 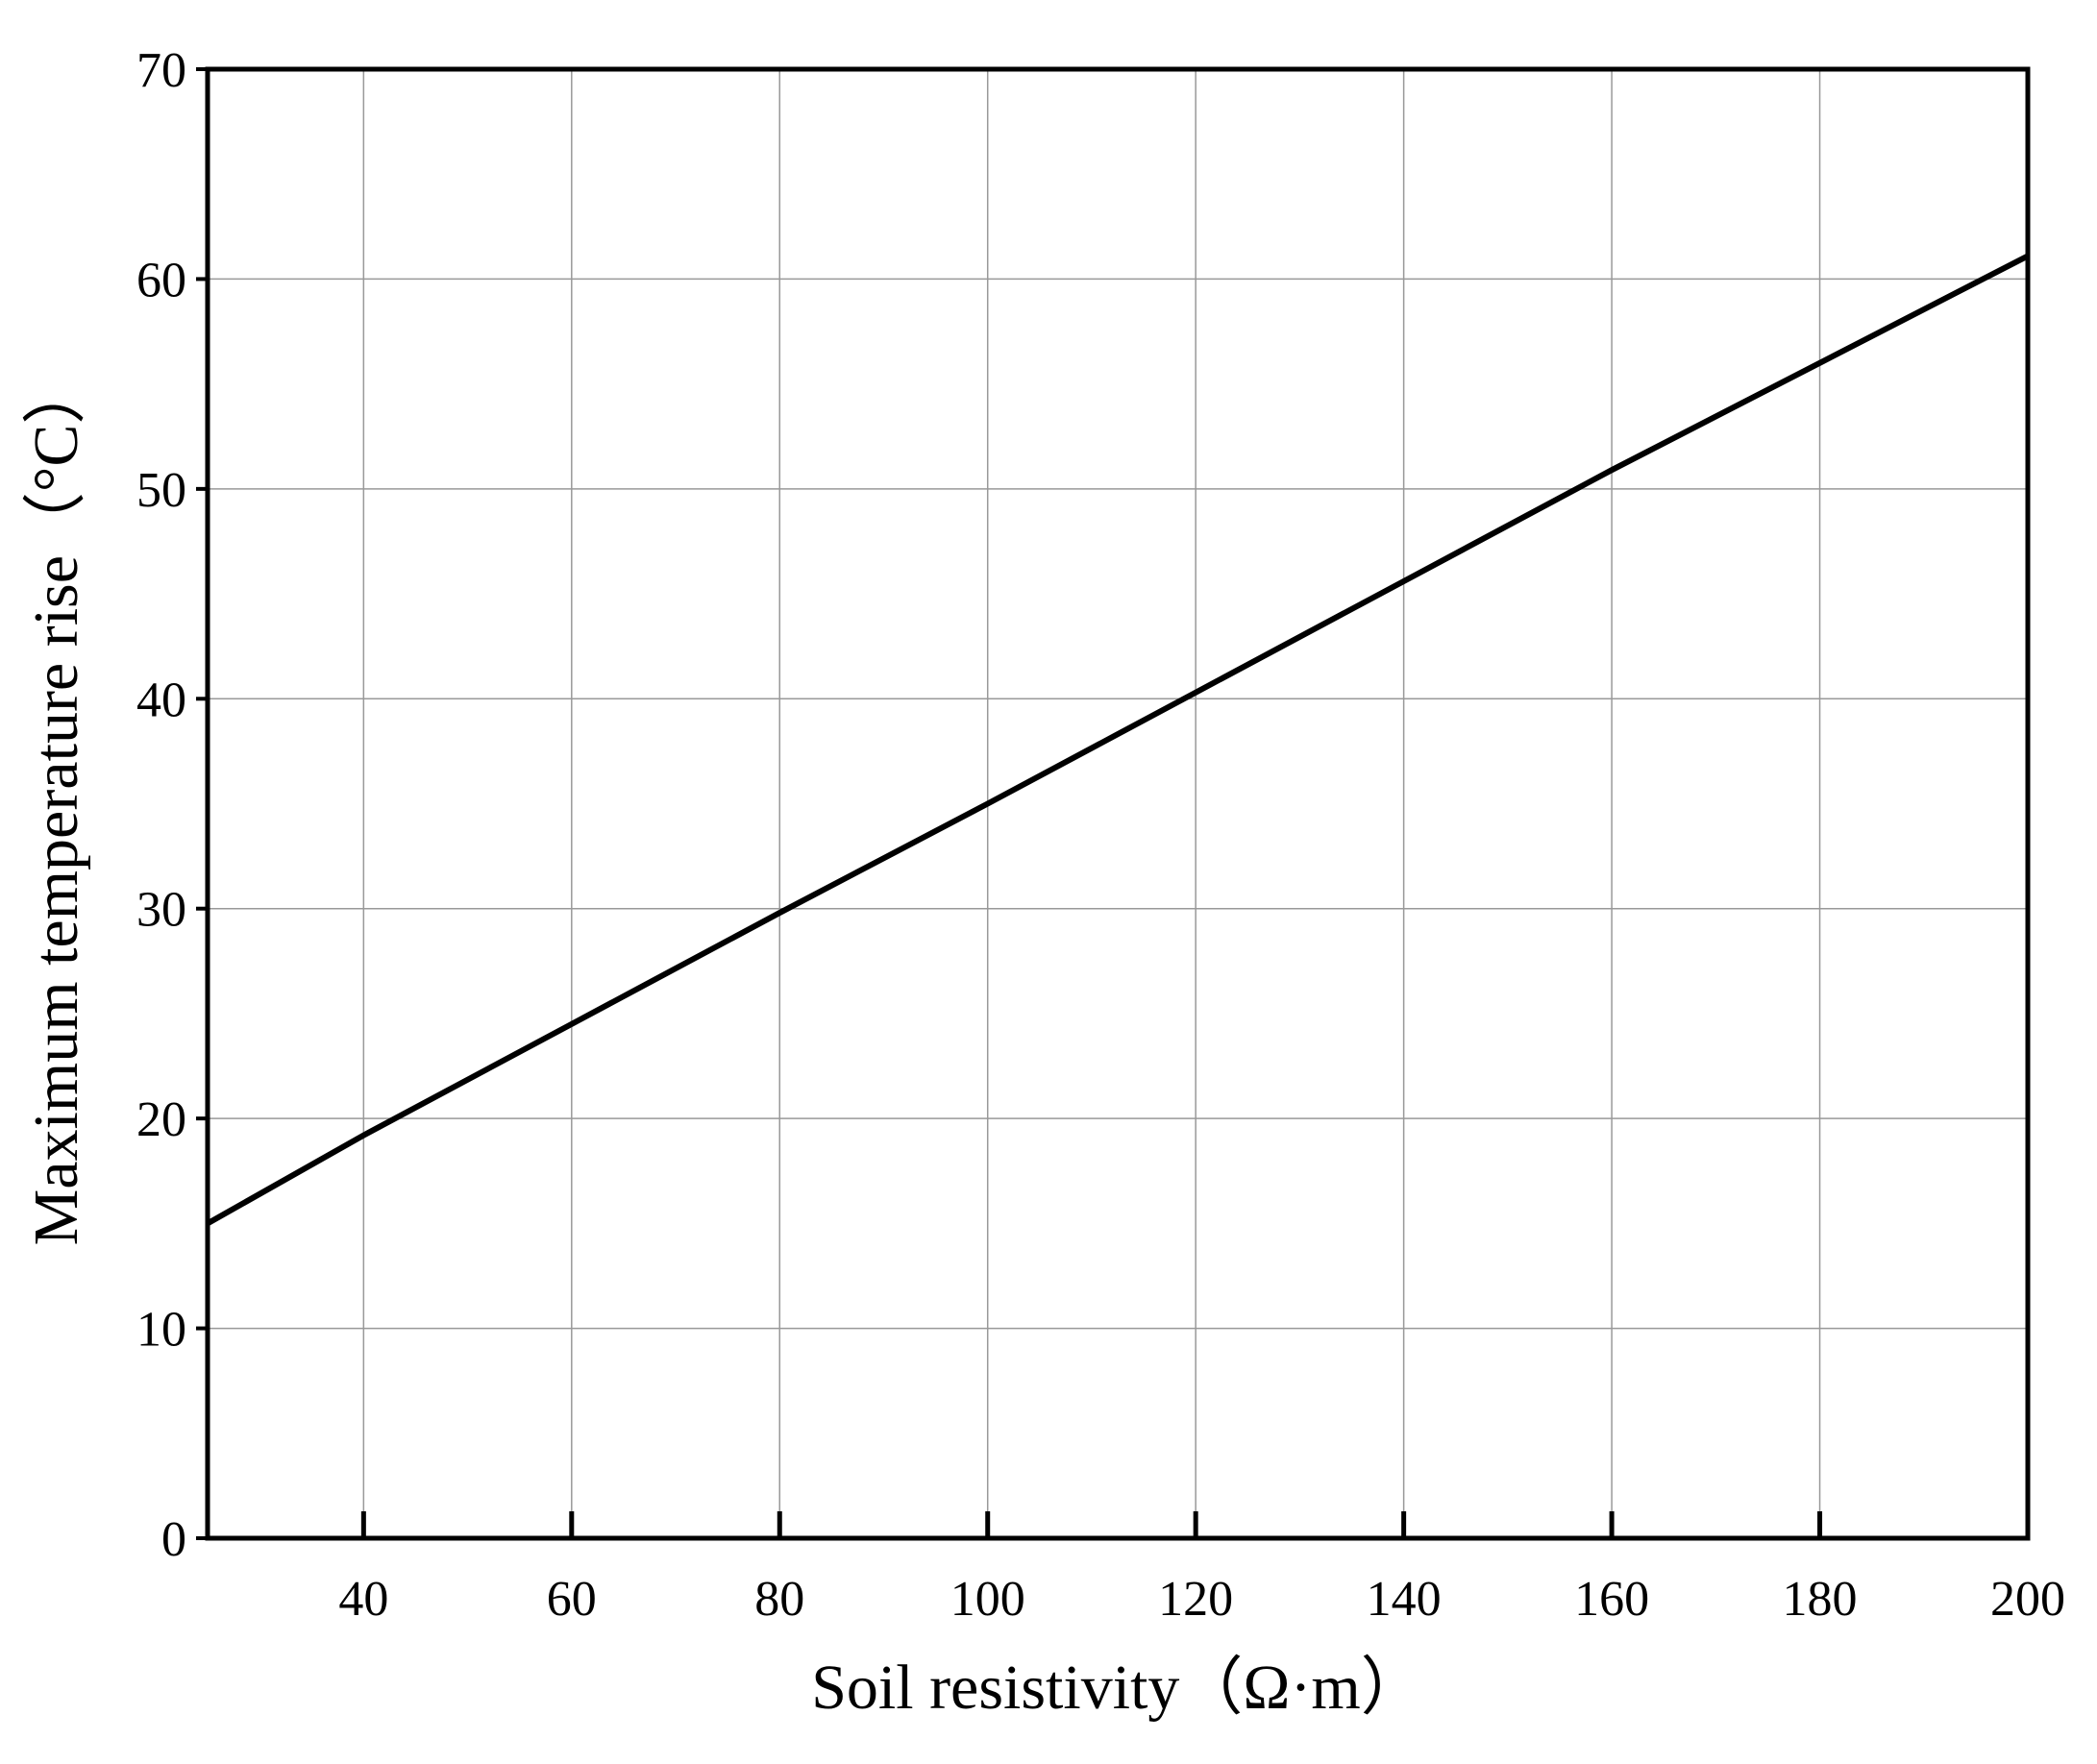 What do you see at coordinates (2028, 1600) in the screenshot?
I see `x-tick-label: 200` at bounding box center [2028, 1600].